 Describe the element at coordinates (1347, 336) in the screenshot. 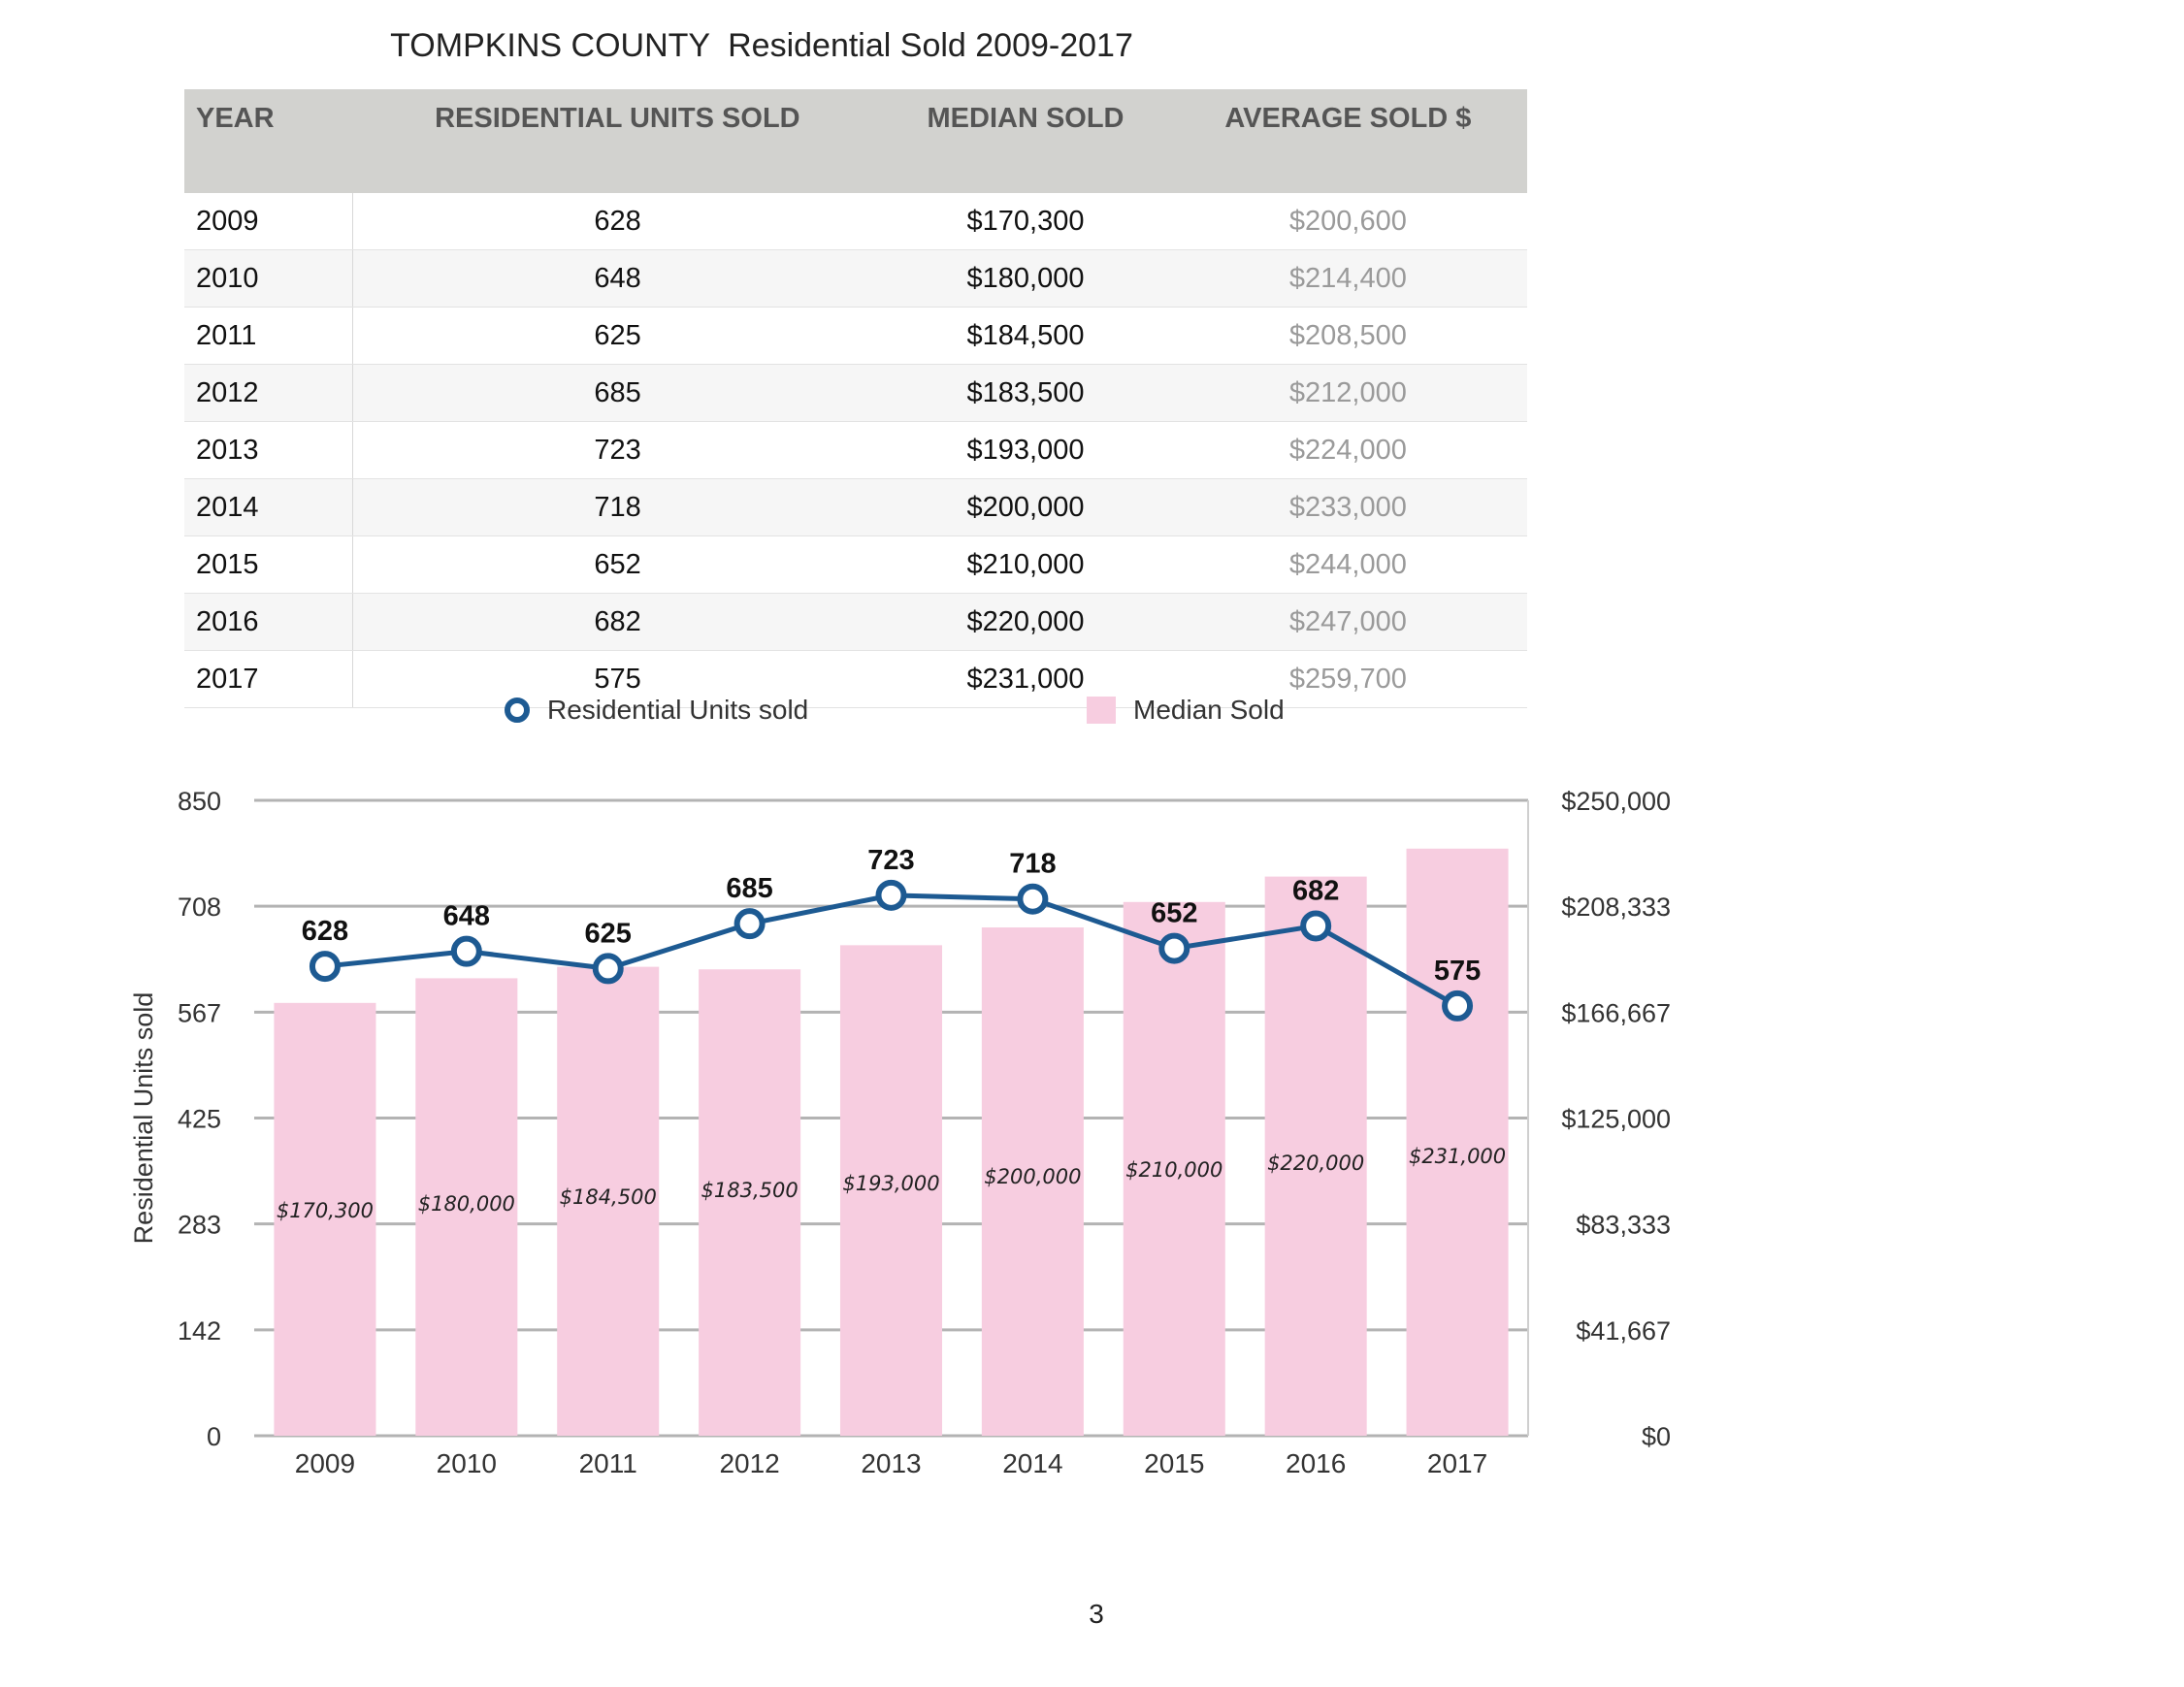

I see `cell-average: $208,500` at that location.